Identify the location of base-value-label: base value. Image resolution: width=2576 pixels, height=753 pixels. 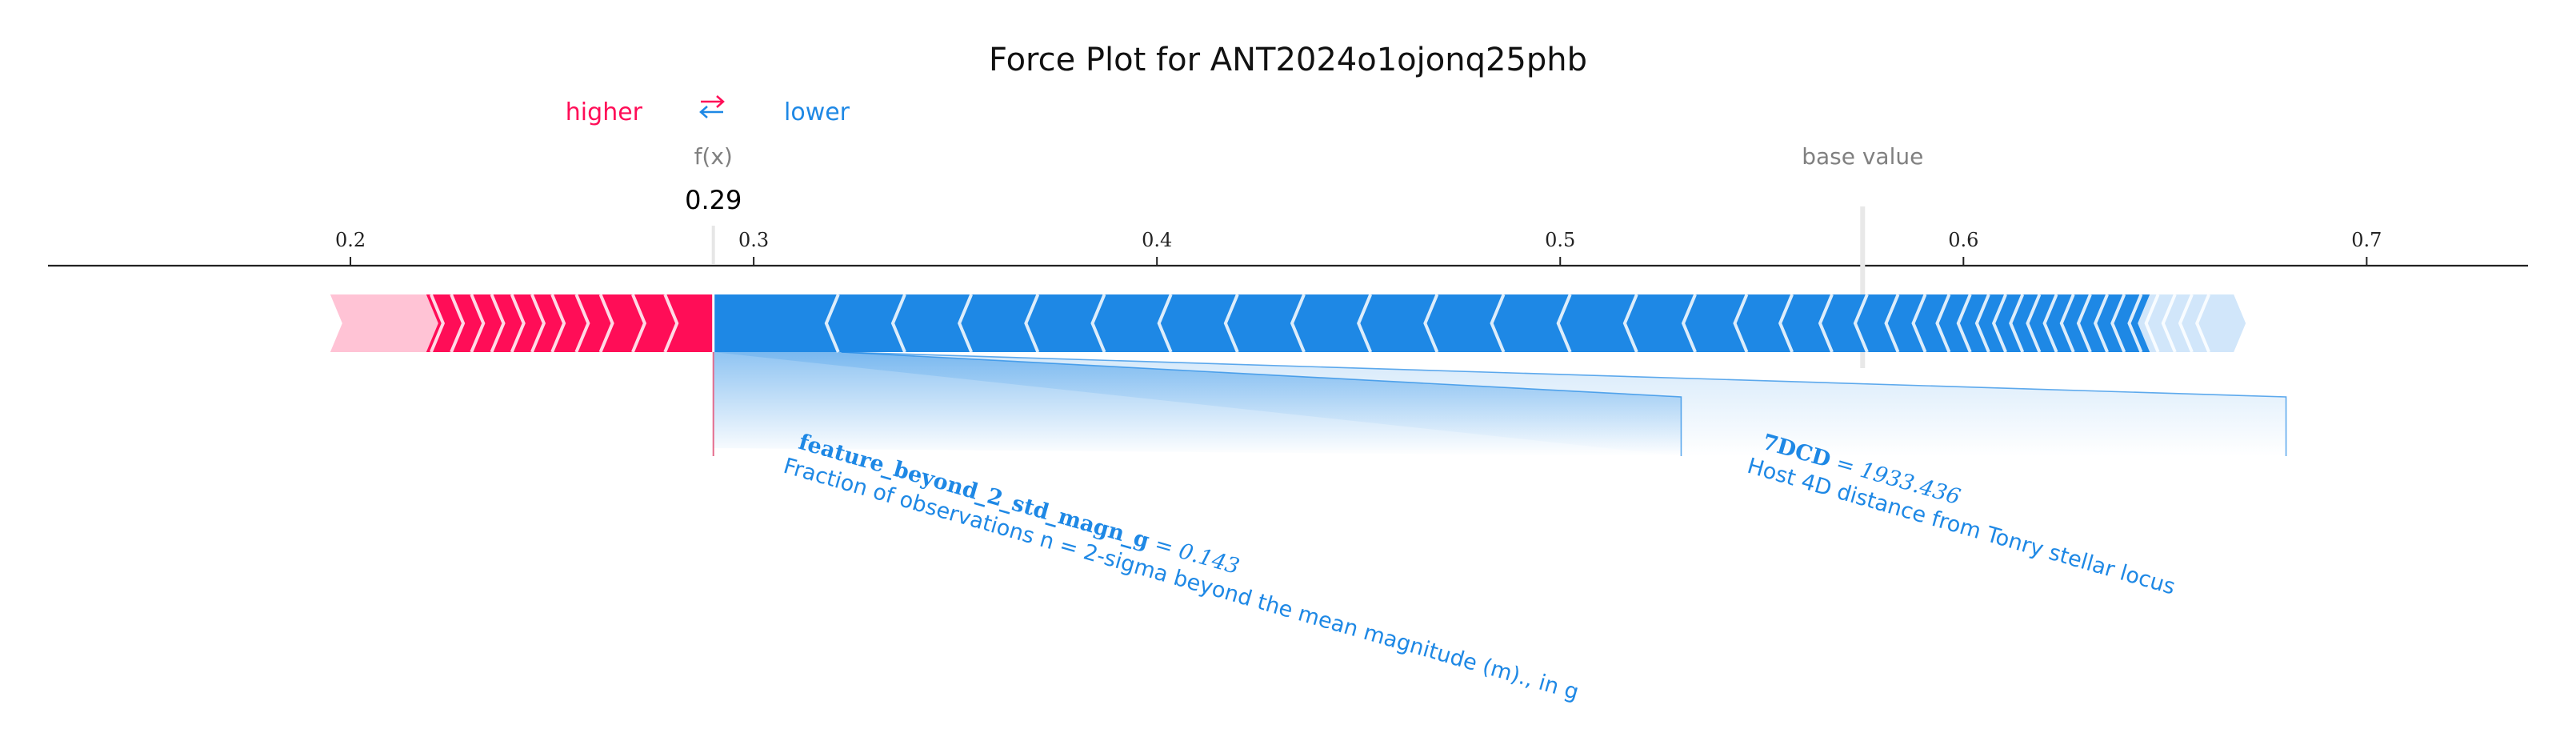
(1862, 156).